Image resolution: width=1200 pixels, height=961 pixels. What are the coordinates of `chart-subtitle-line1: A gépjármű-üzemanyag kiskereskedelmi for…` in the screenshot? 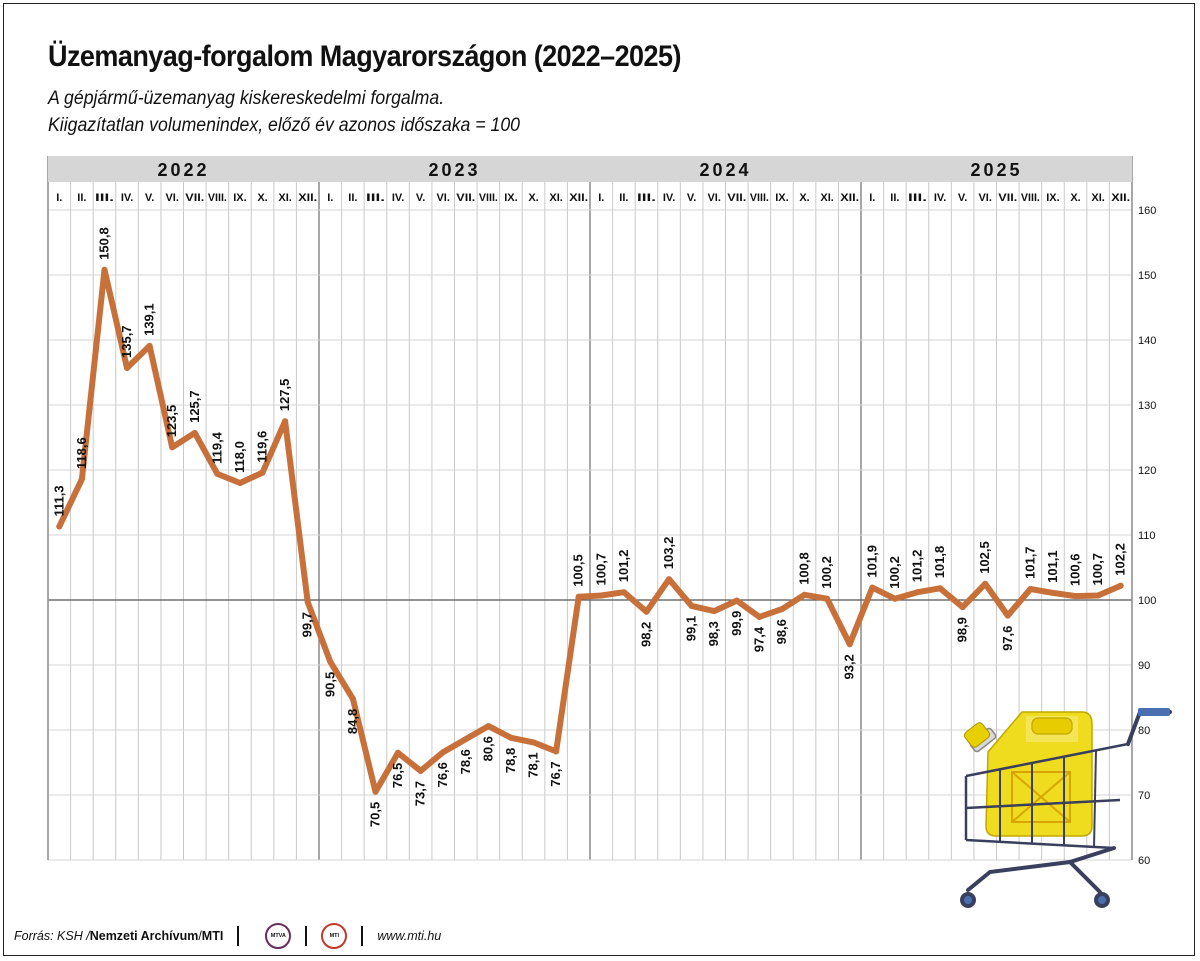 It's located at (246, 98).